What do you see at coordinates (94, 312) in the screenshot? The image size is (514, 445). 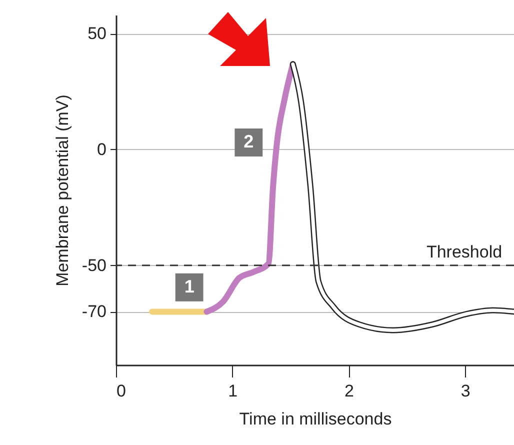 I see `y-tick-label: -70` at bounding box center [94, 312].